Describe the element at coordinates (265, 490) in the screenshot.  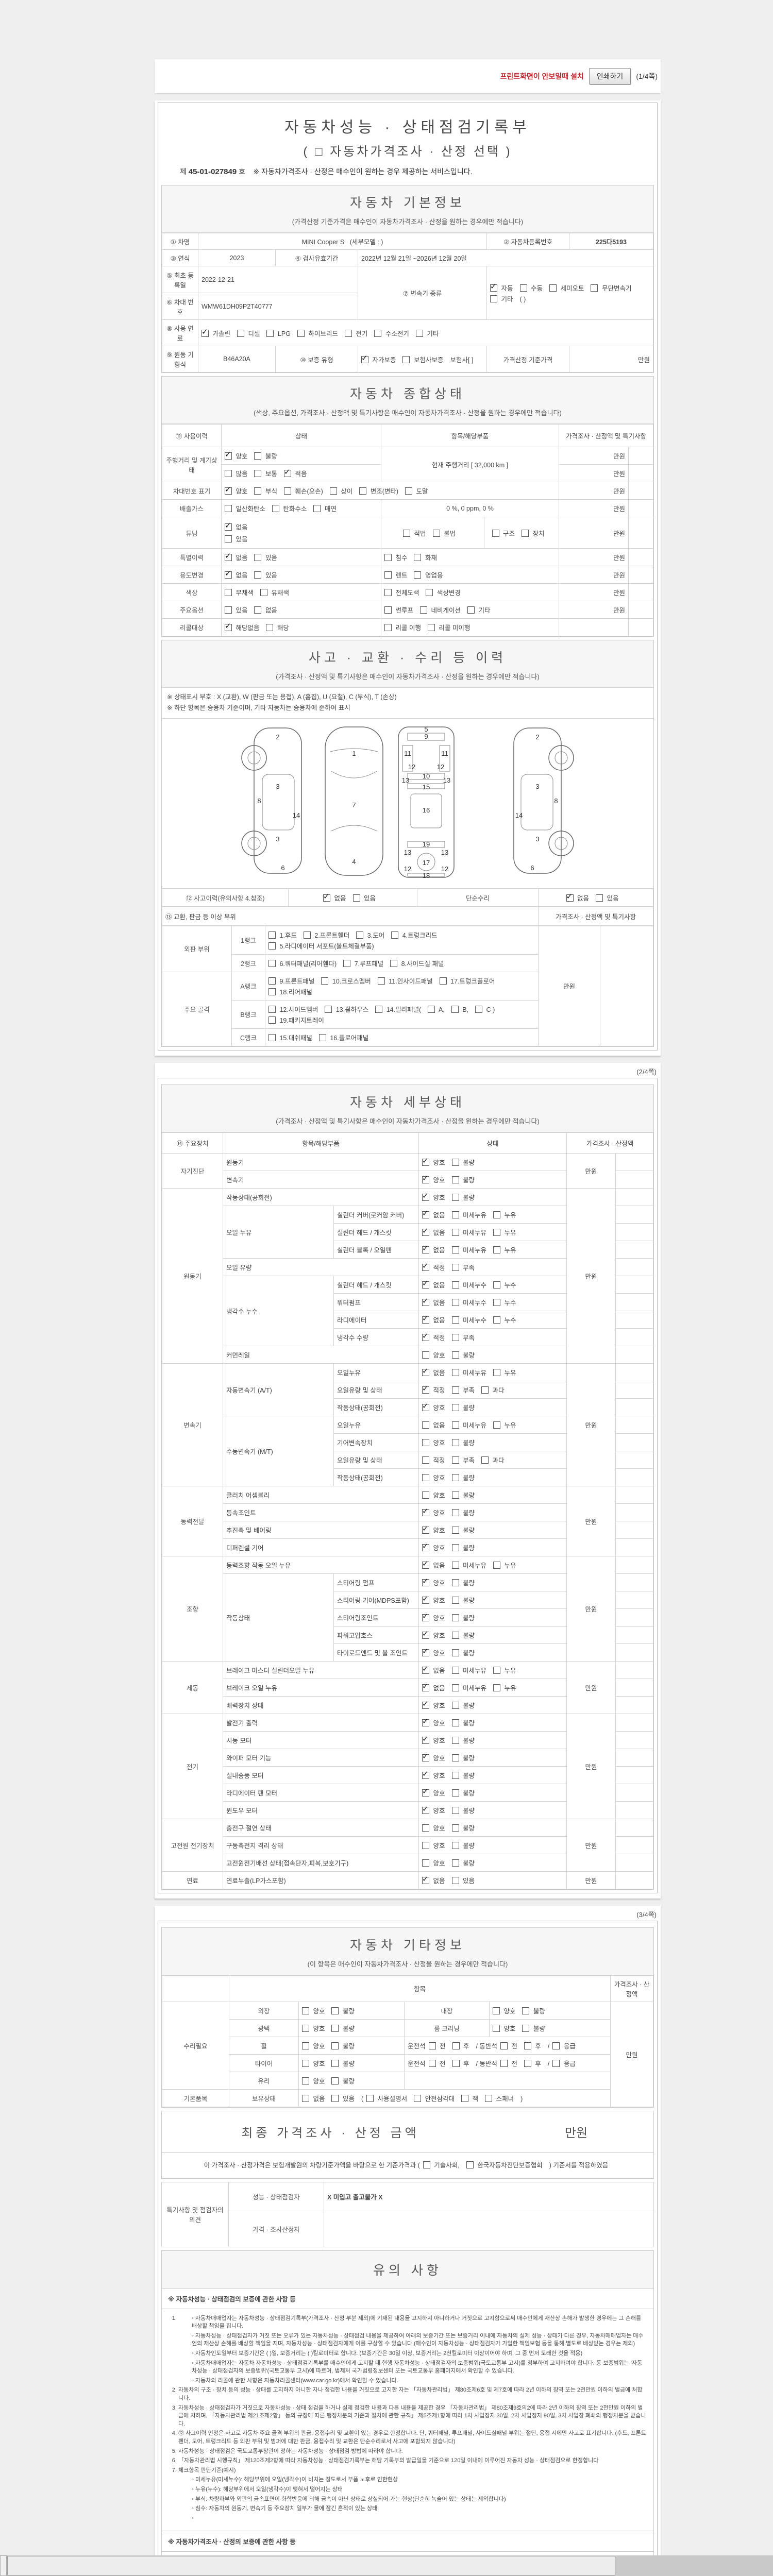
I see `checkbox-option: 부식` at that location.